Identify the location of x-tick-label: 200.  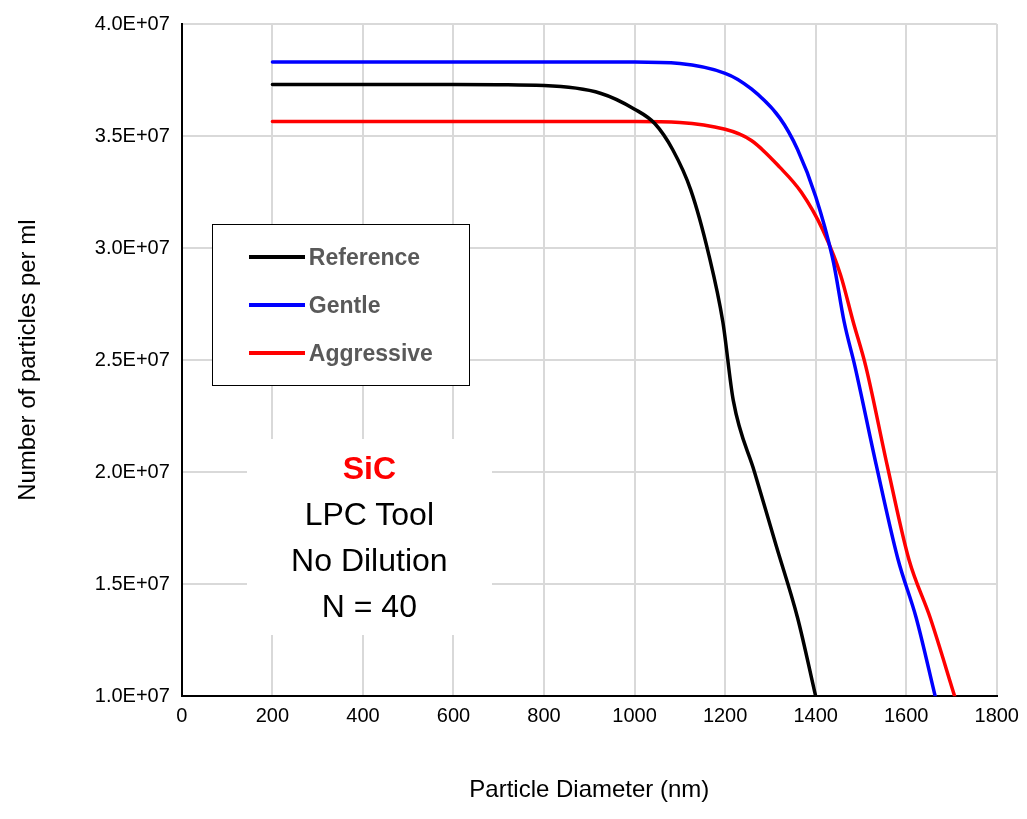
(272, 714).